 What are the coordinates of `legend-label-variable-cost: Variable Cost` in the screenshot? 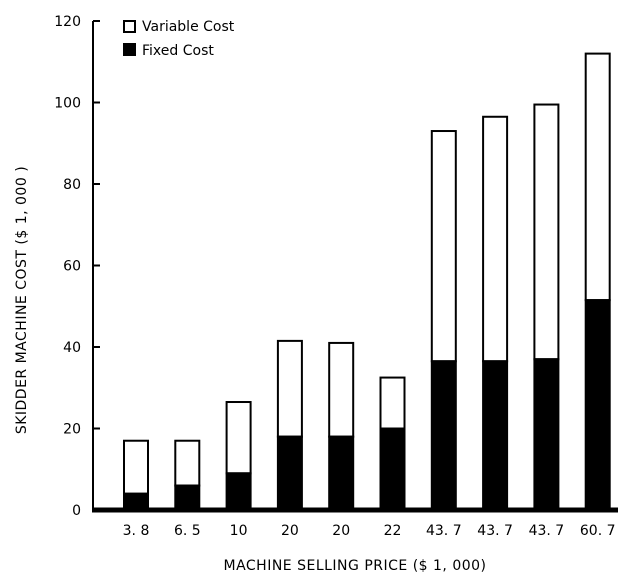 It's located at (188, 27).